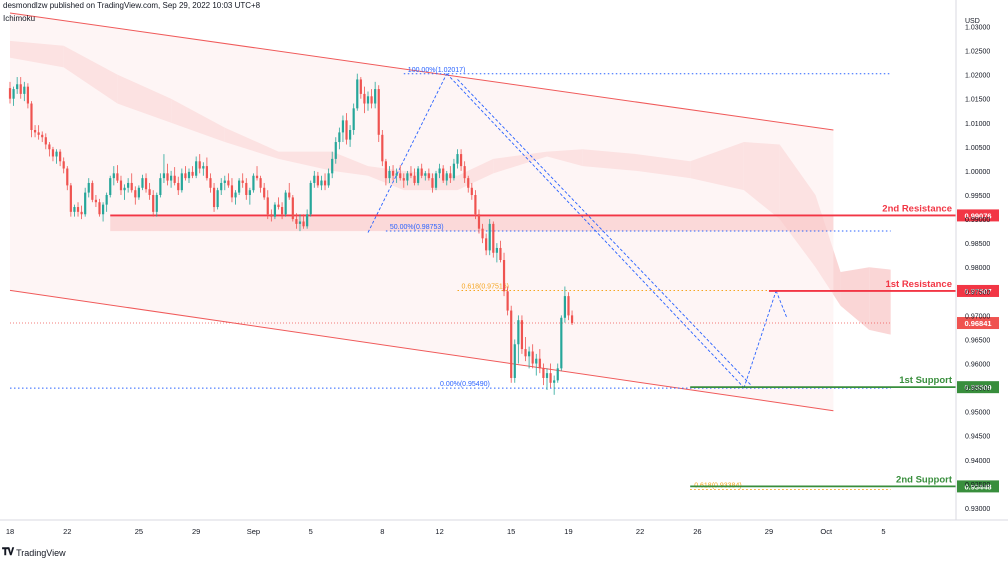 This screenshot has height=568, width=1008. I want to click on footer-branding: 𝐓𝐕 TradingView, so click(34, 552).